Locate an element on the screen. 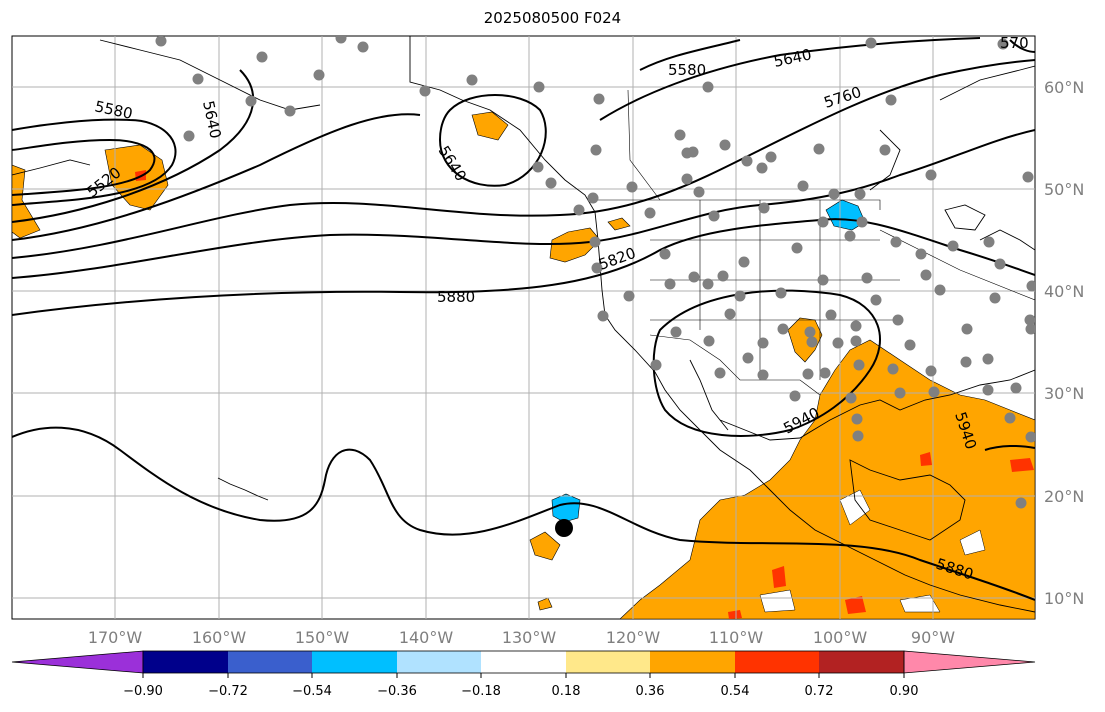 The image size is (1105, 712). colorbar-tick-label: −0.72 is located at coordinates (228, 691).